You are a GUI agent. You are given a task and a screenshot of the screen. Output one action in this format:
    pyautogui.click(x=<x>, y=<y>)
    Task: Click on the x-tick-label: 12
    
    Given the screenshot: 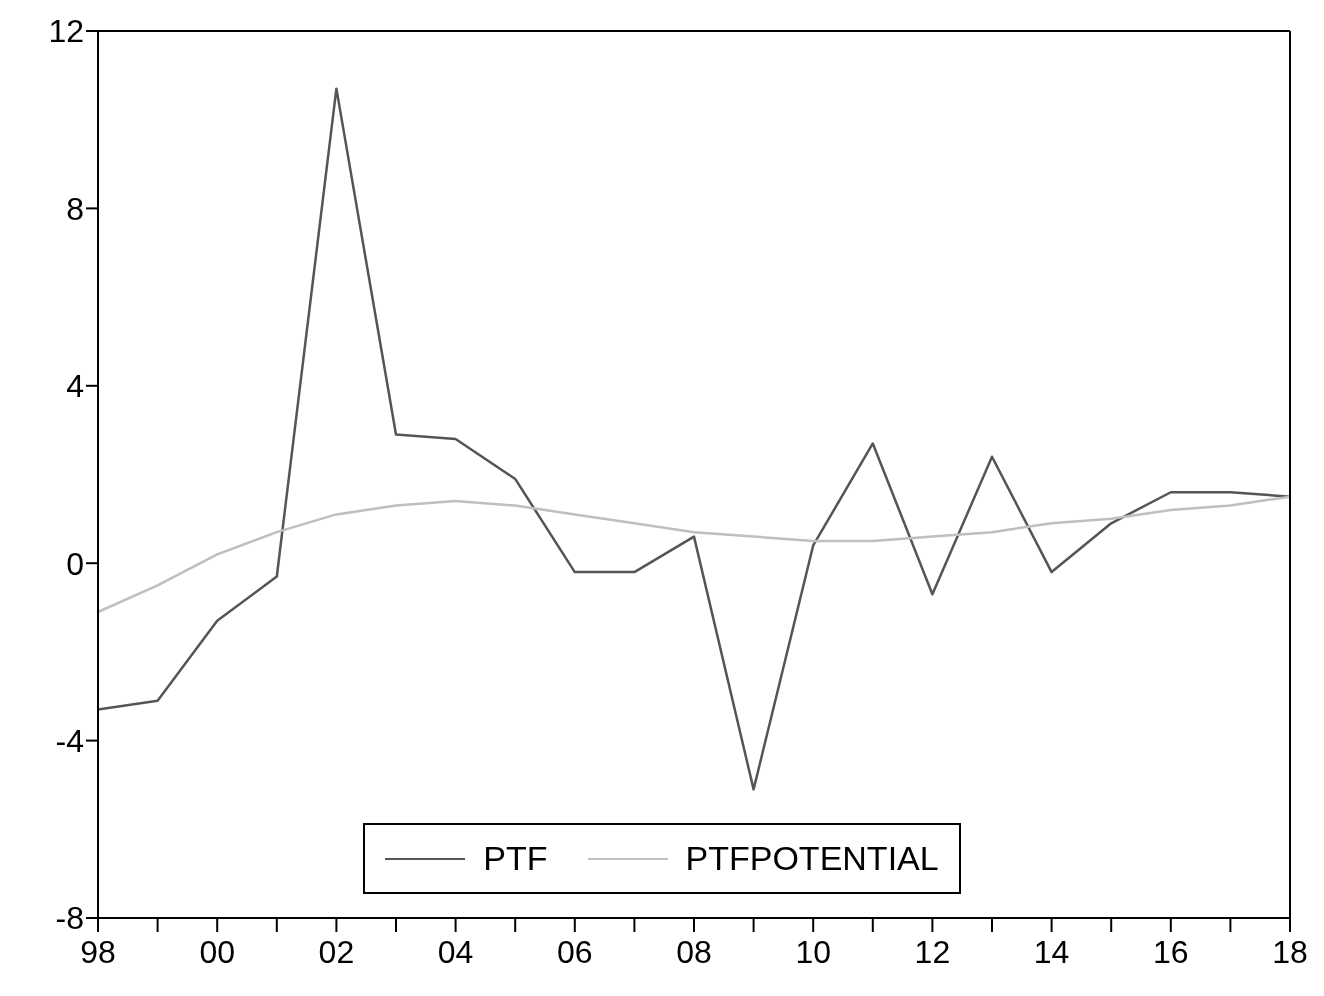 What is the action you would take?
    pyautogui.click(x=932, y=951)
    